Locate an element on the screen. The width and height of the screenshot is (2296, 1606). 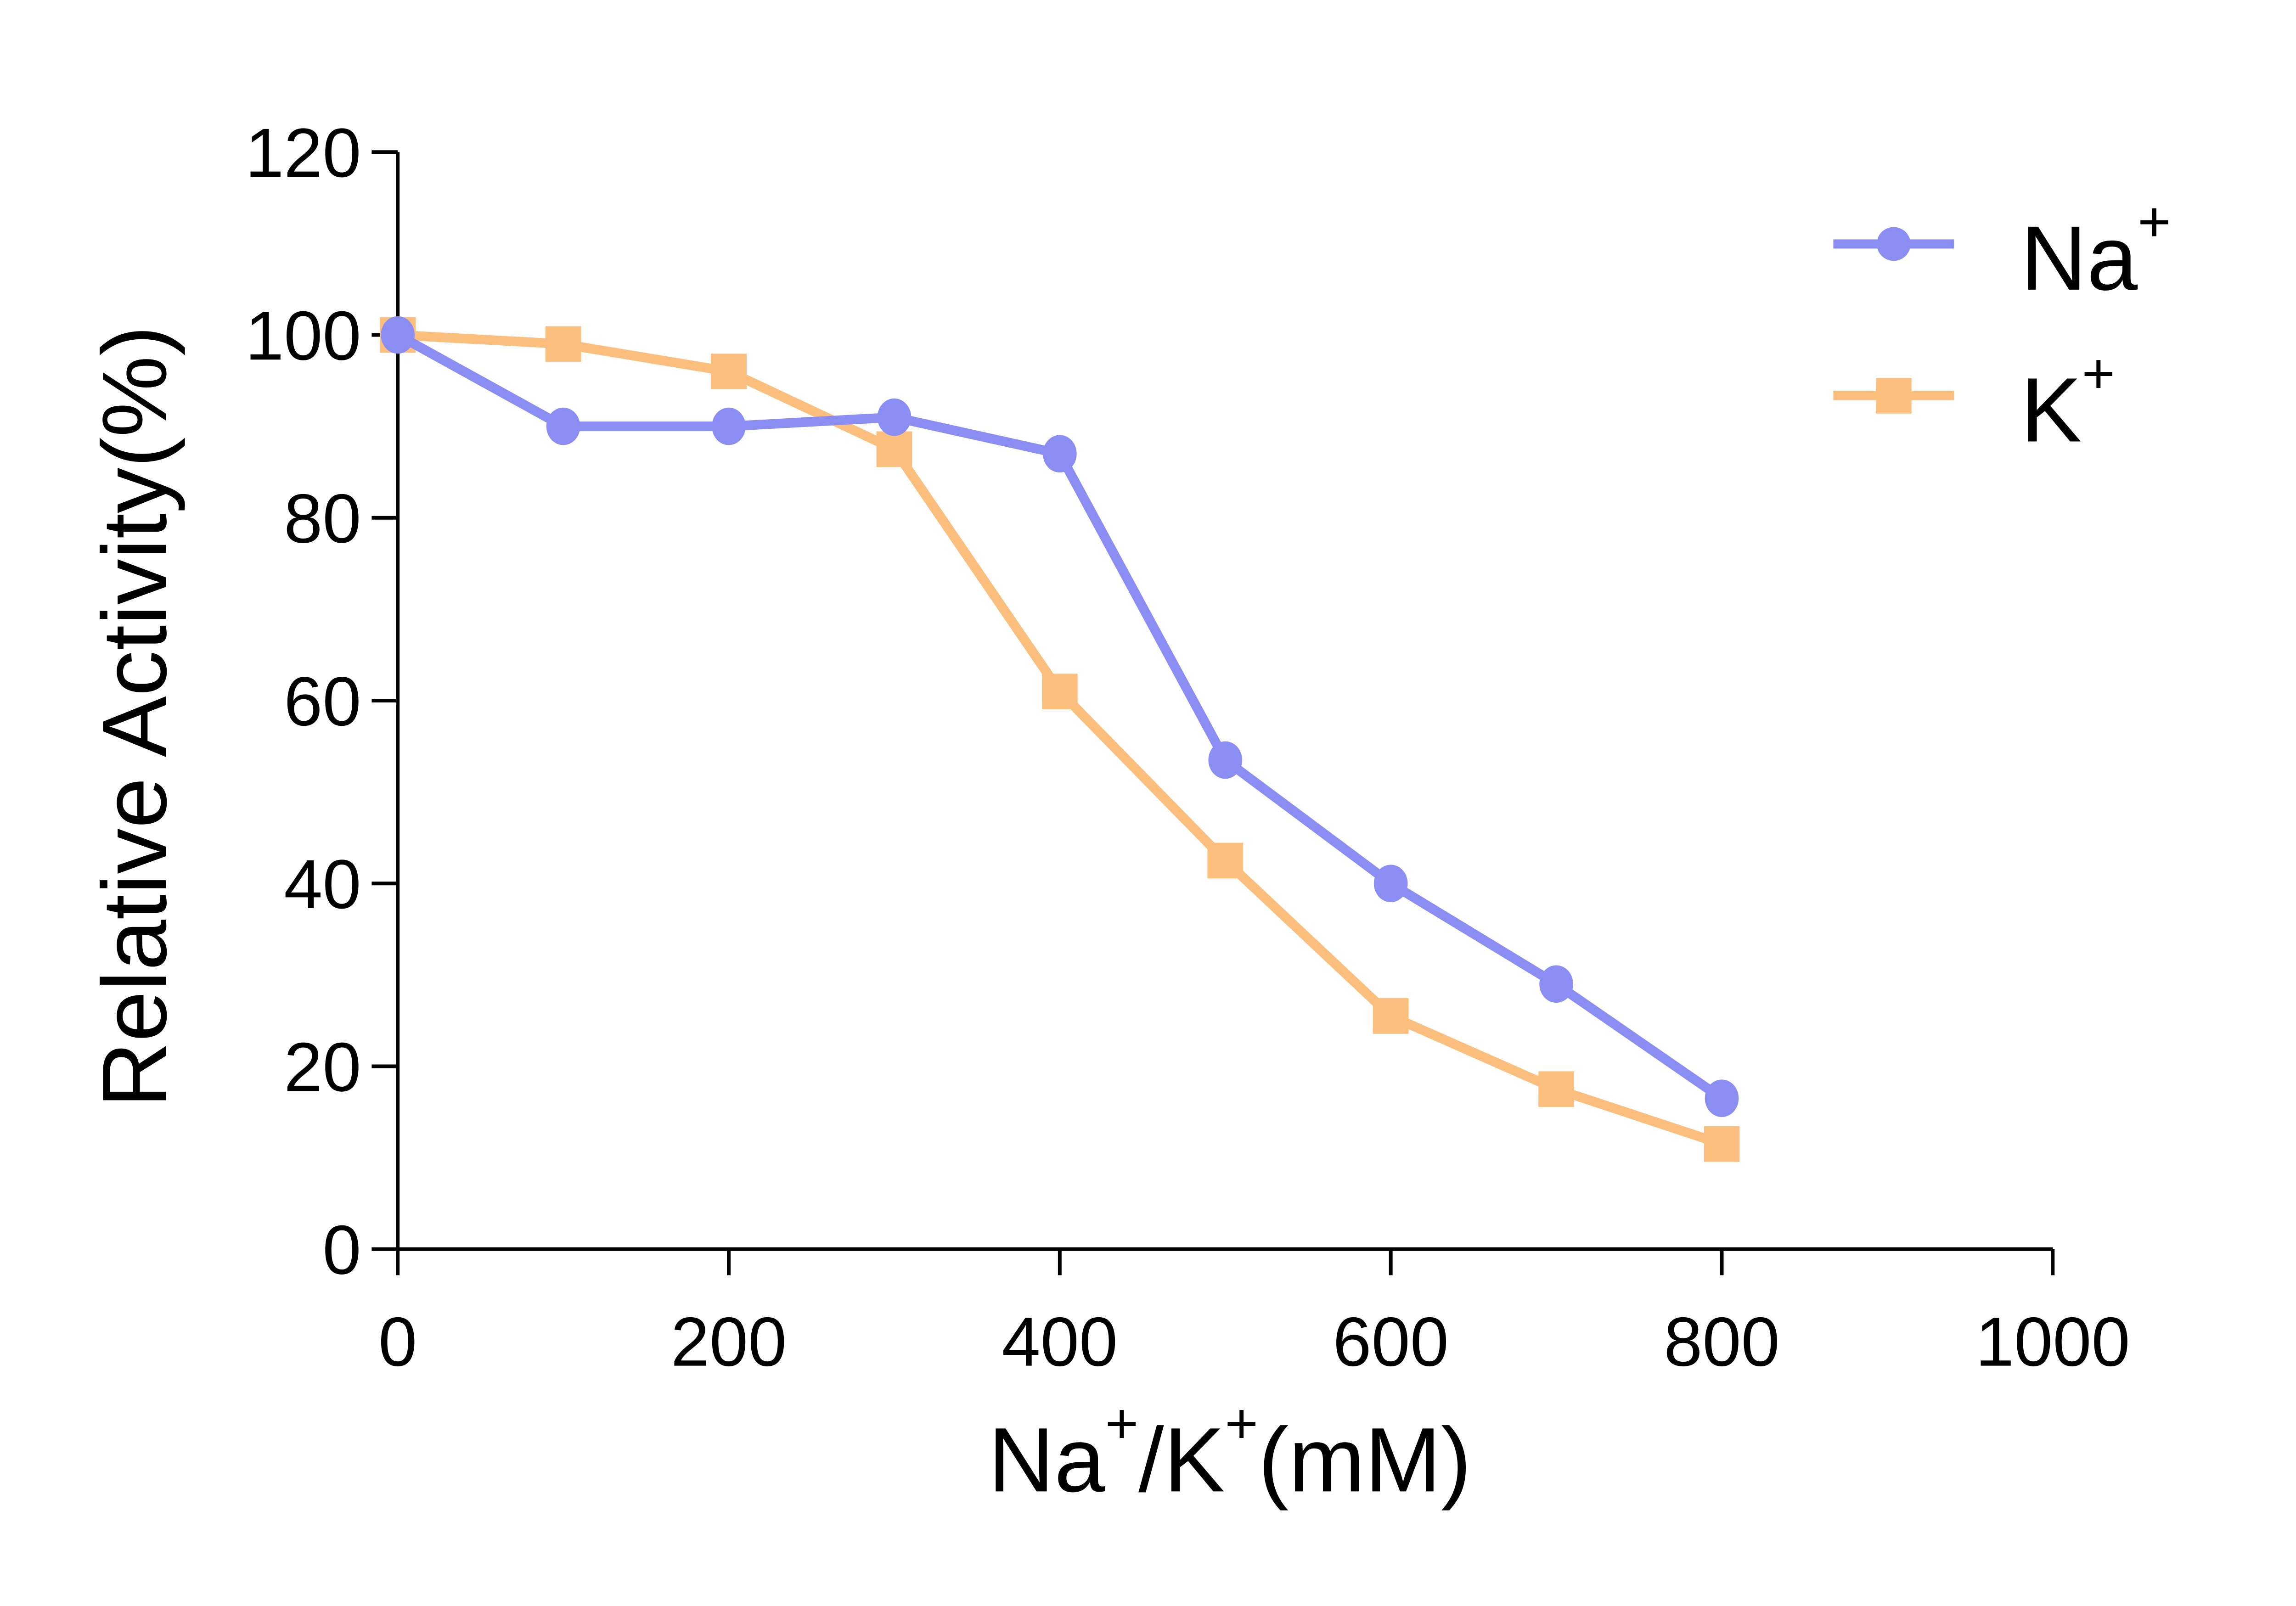
x-tick-label: 600 is located at coordinates (1391, 1342).